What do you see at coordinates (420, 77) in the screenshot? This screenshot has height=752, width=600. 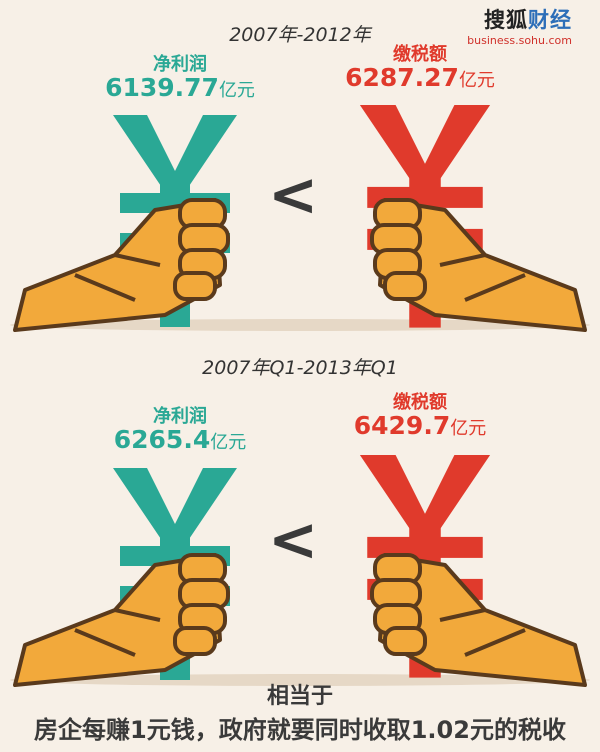 I see `tax-value: 6287.27亿元` at bounding box center [420, 77].